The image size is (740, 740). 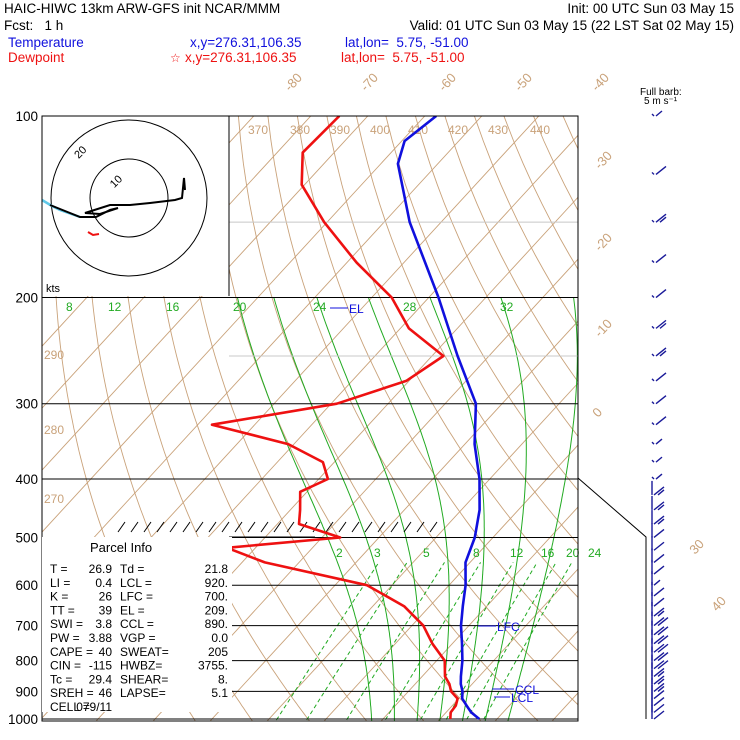 I want to click on parcel-value: 079/11, so click(x=94, y=707).